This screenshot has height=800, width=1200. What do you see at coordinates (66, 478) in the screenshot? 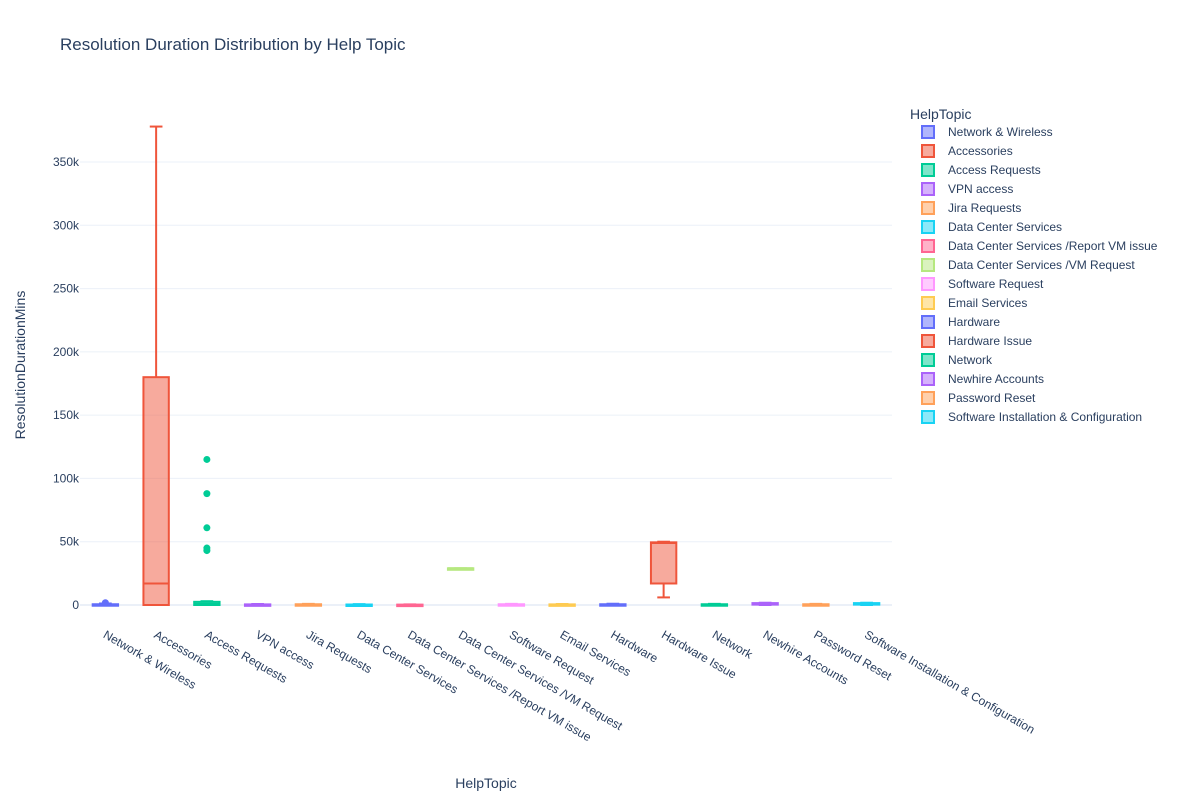
I see `y-tick-label: 100k` at bounding box center [66, 478].